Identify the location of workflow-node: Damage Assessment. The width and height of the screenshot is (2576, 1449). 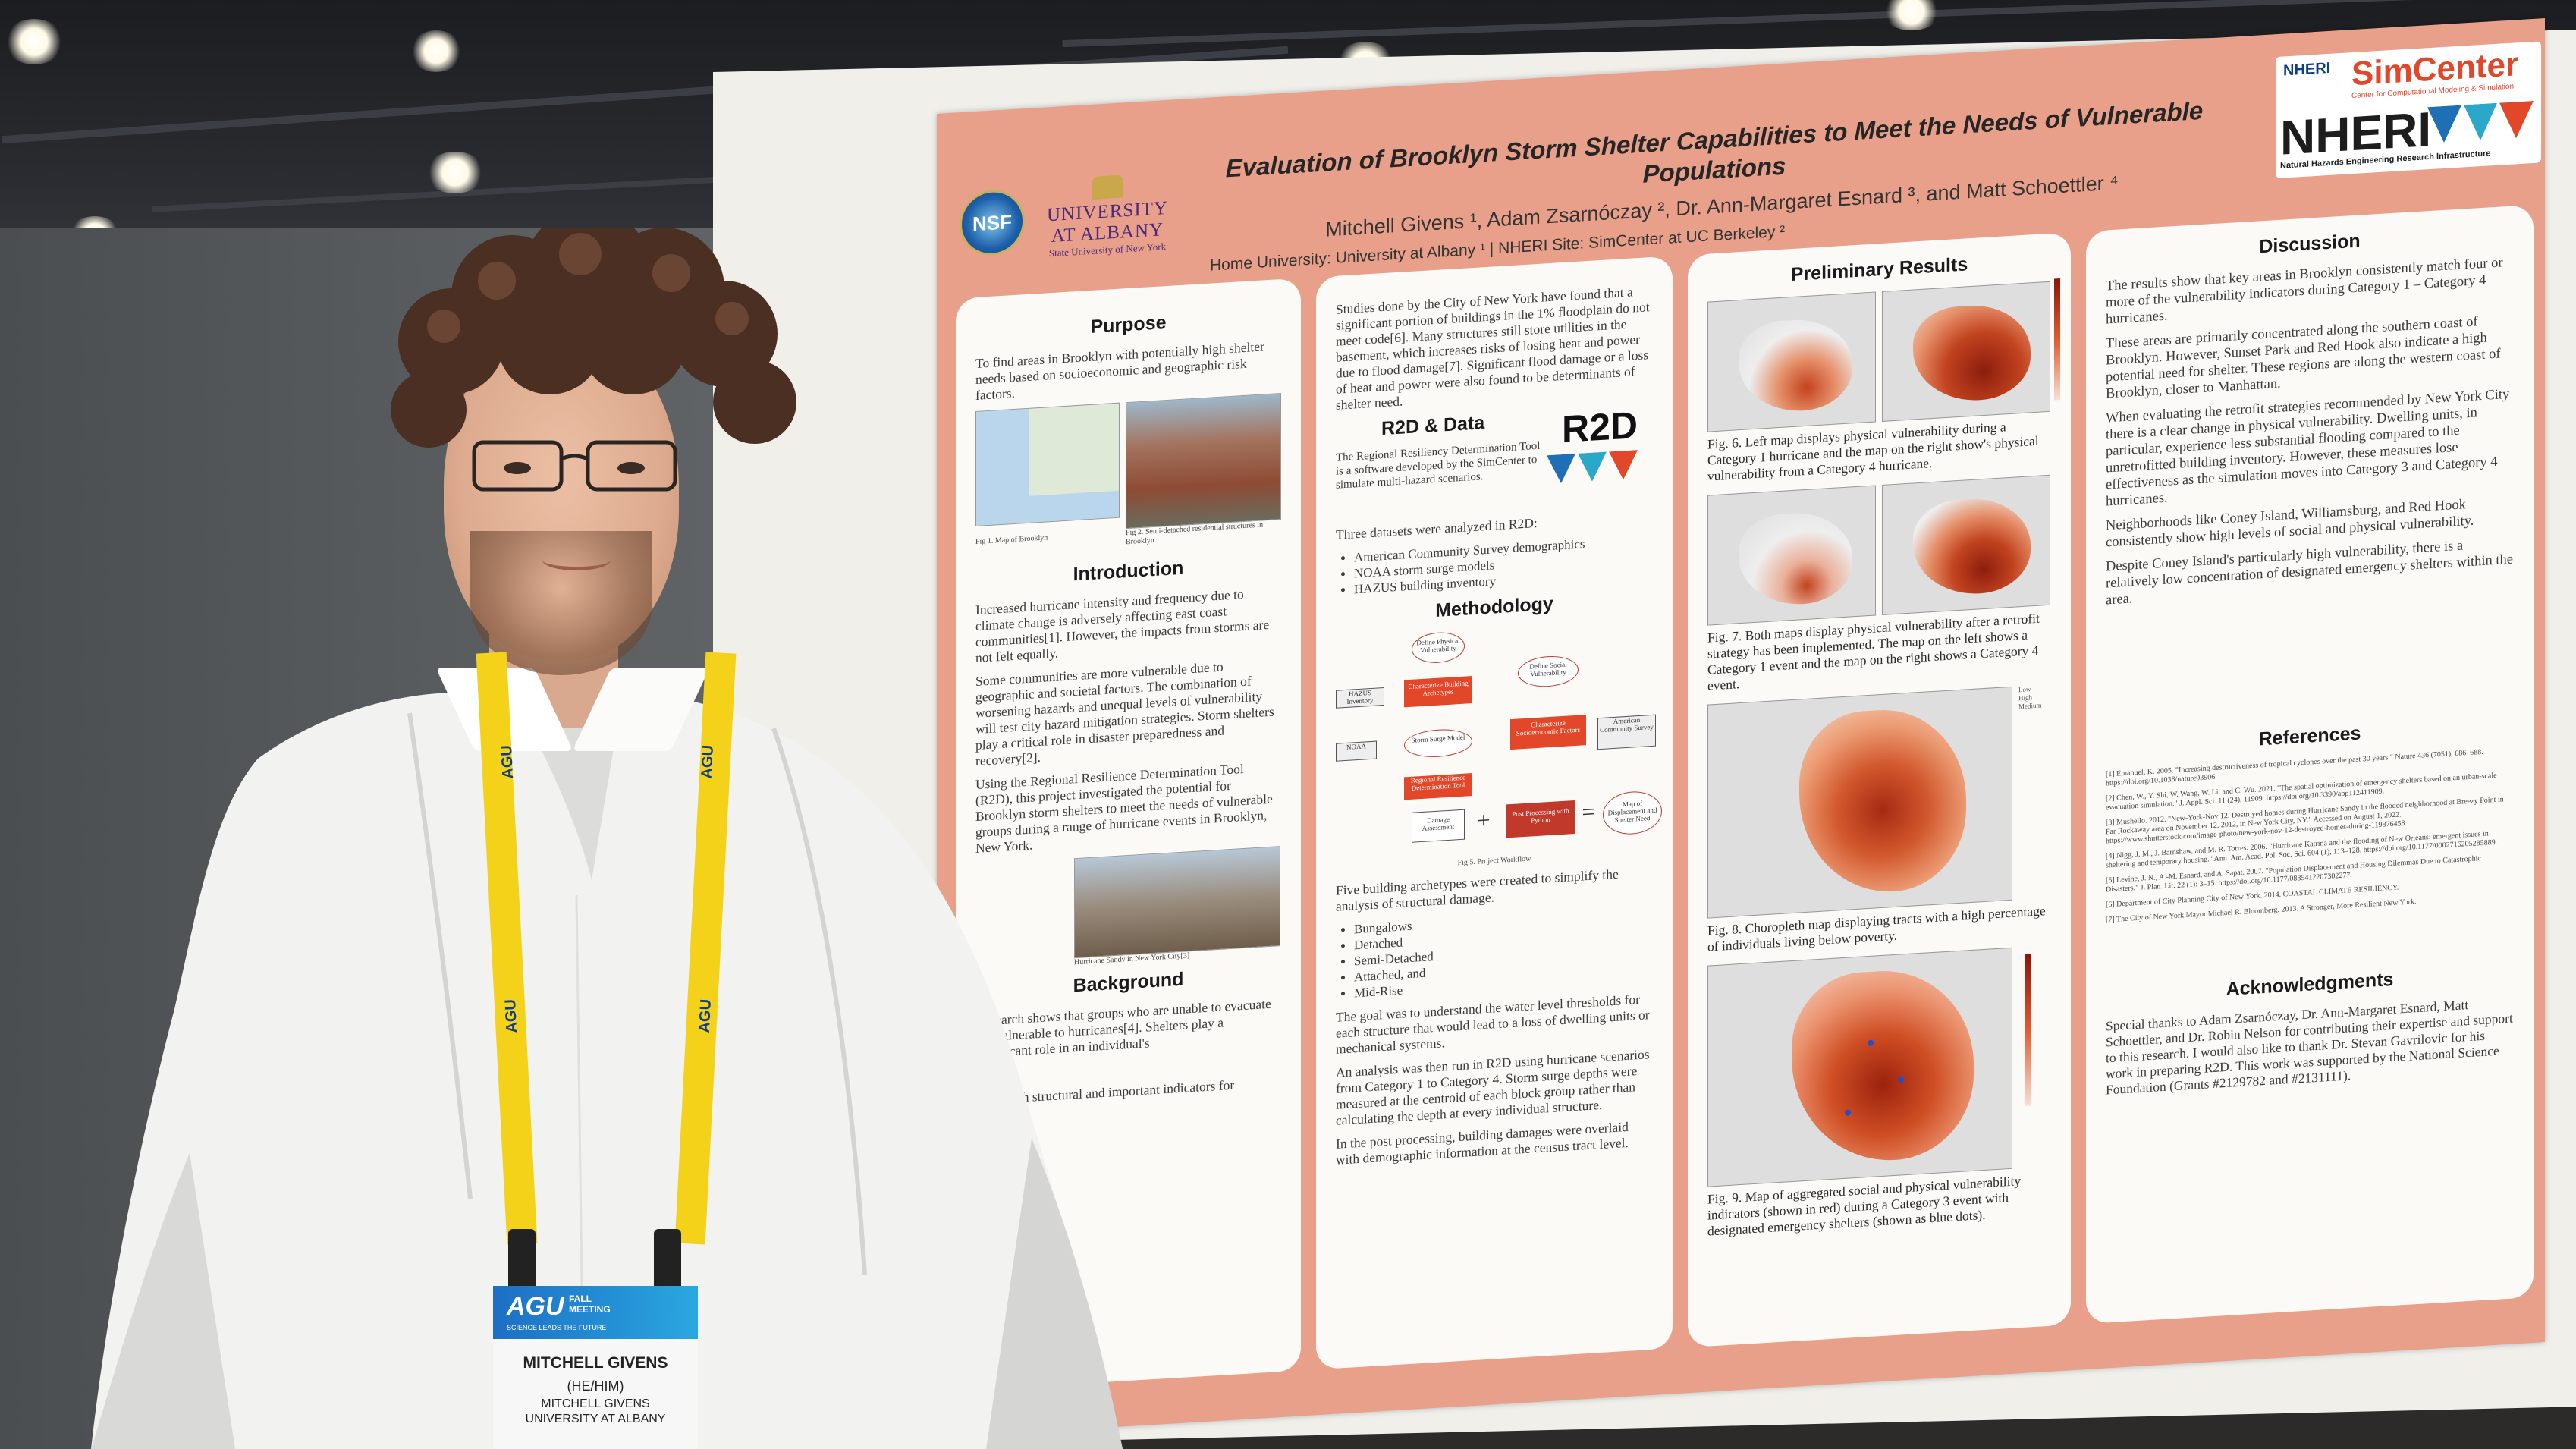
(1438, 826).